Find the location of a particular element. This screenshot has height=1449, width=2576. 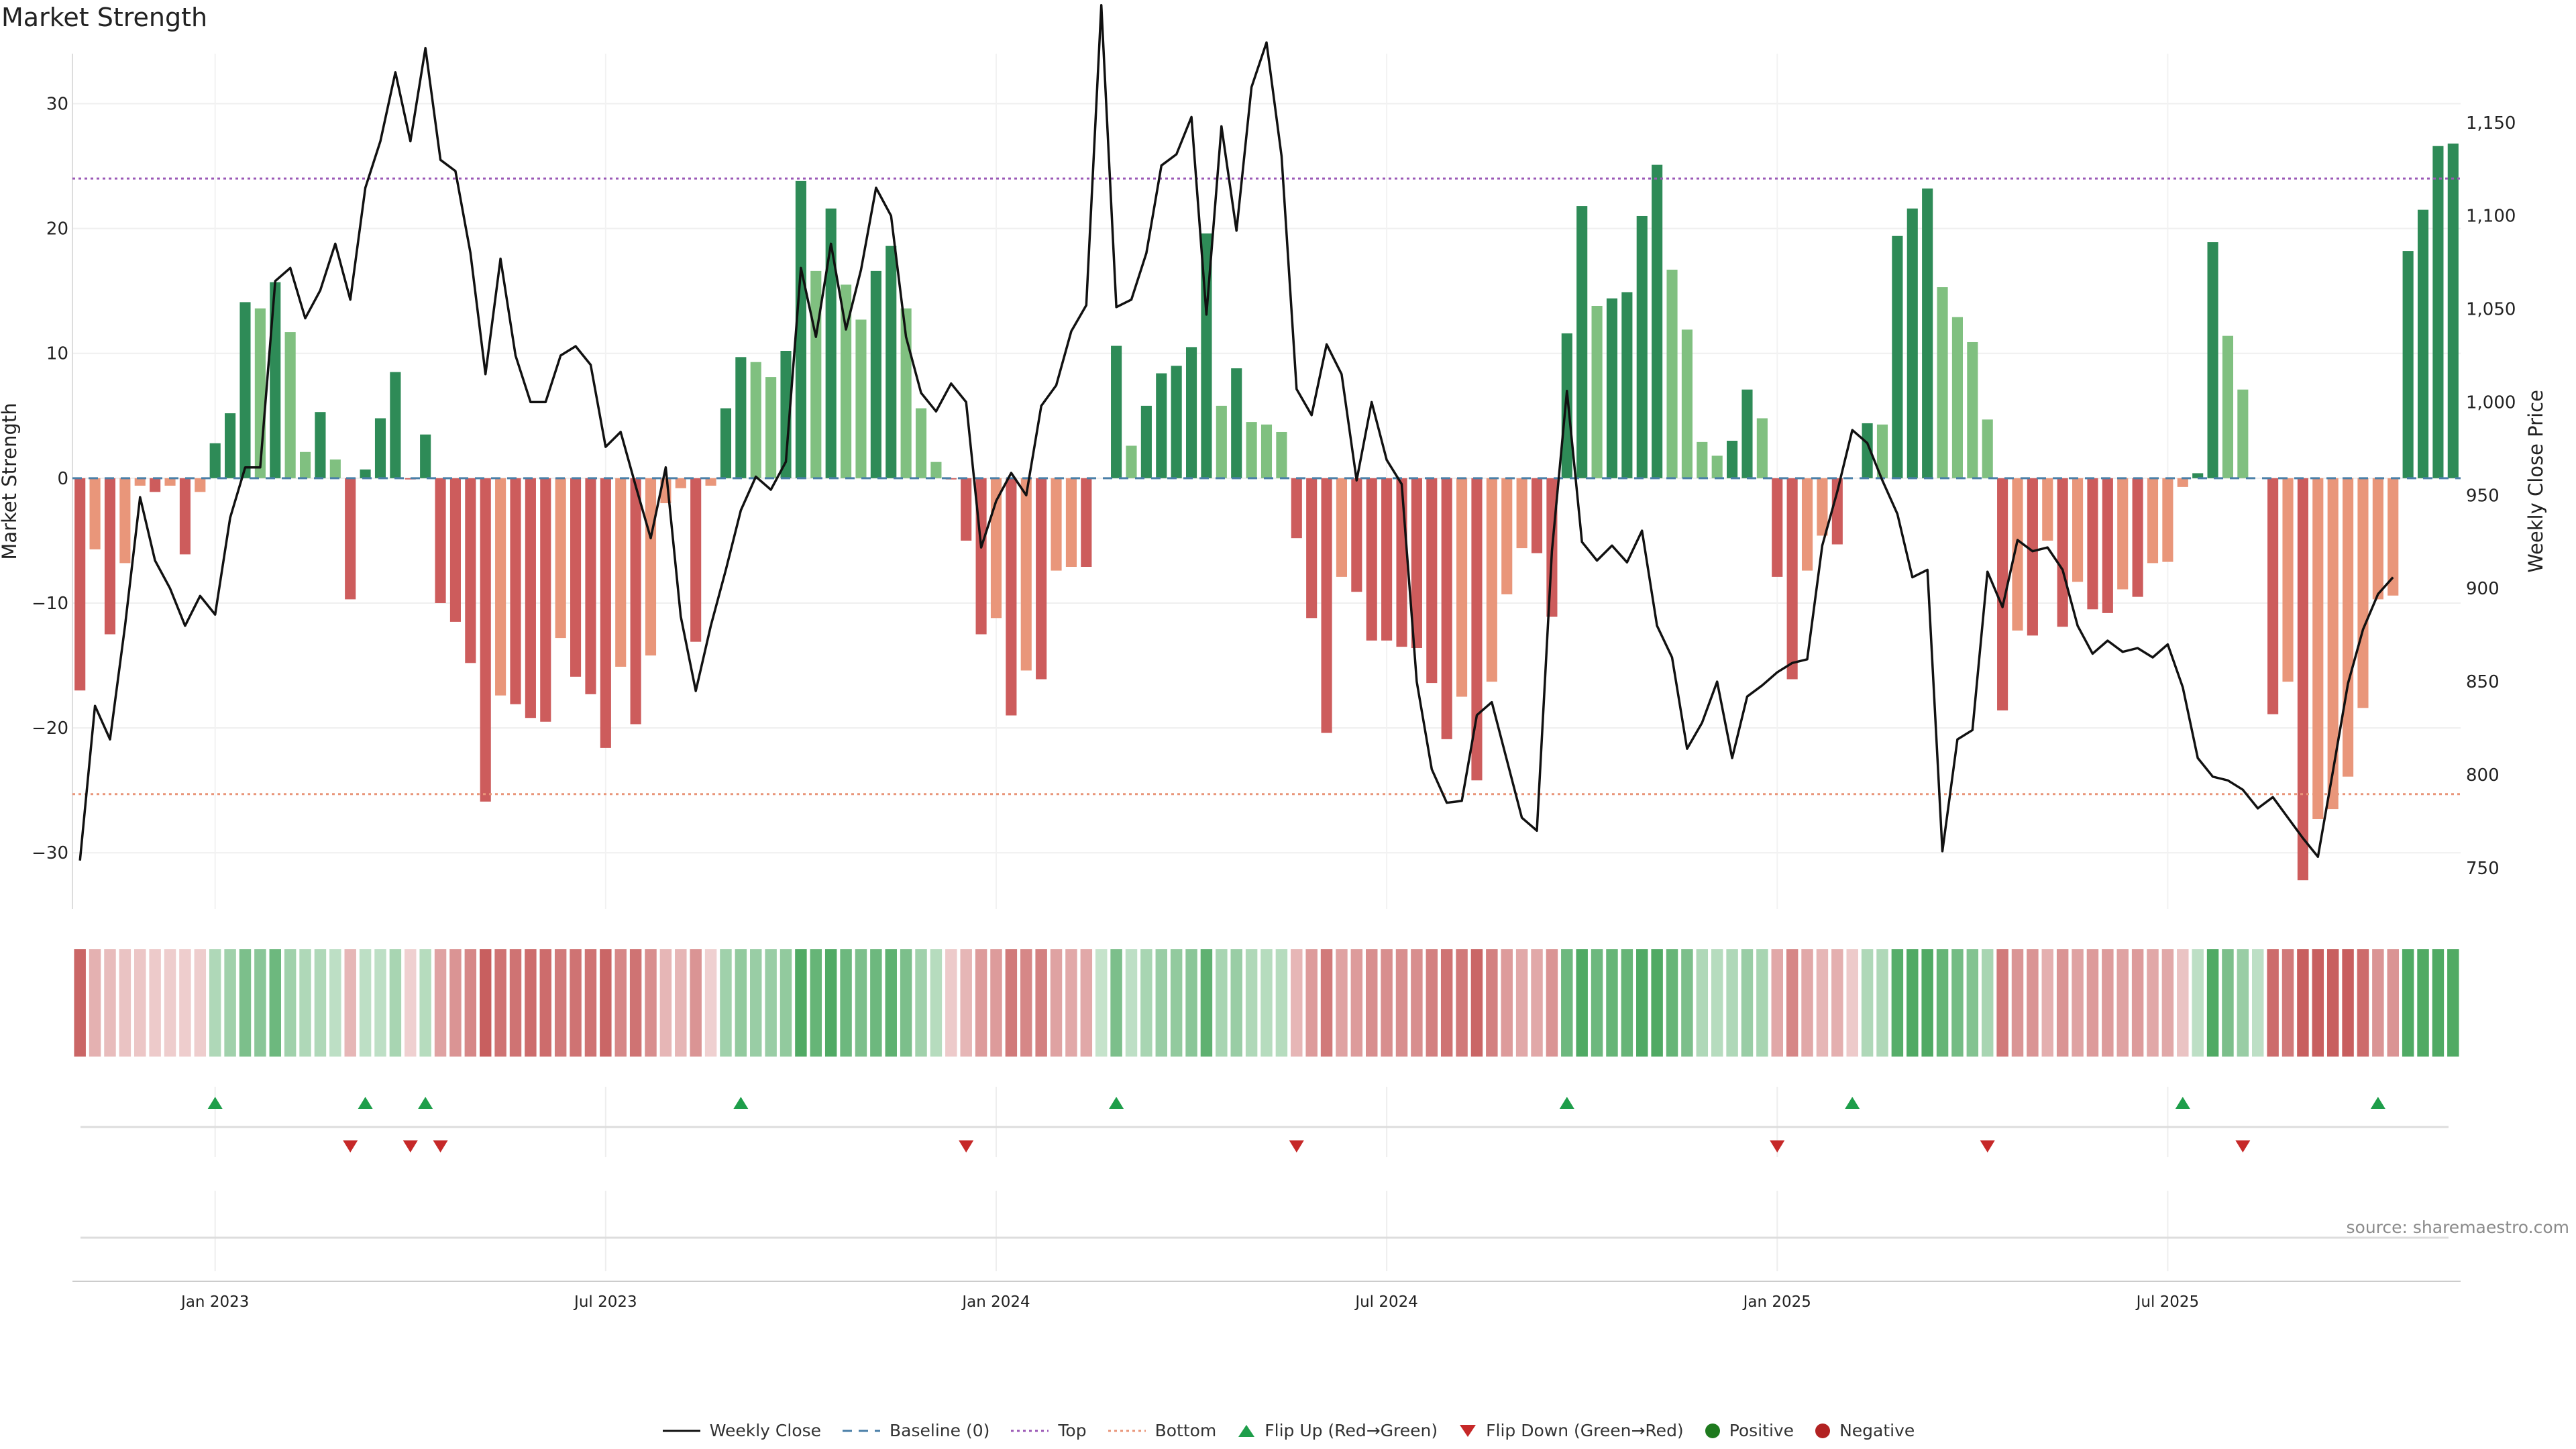

x-tick-label-0: Jan 2023 is located at coordinates (214, 1302).